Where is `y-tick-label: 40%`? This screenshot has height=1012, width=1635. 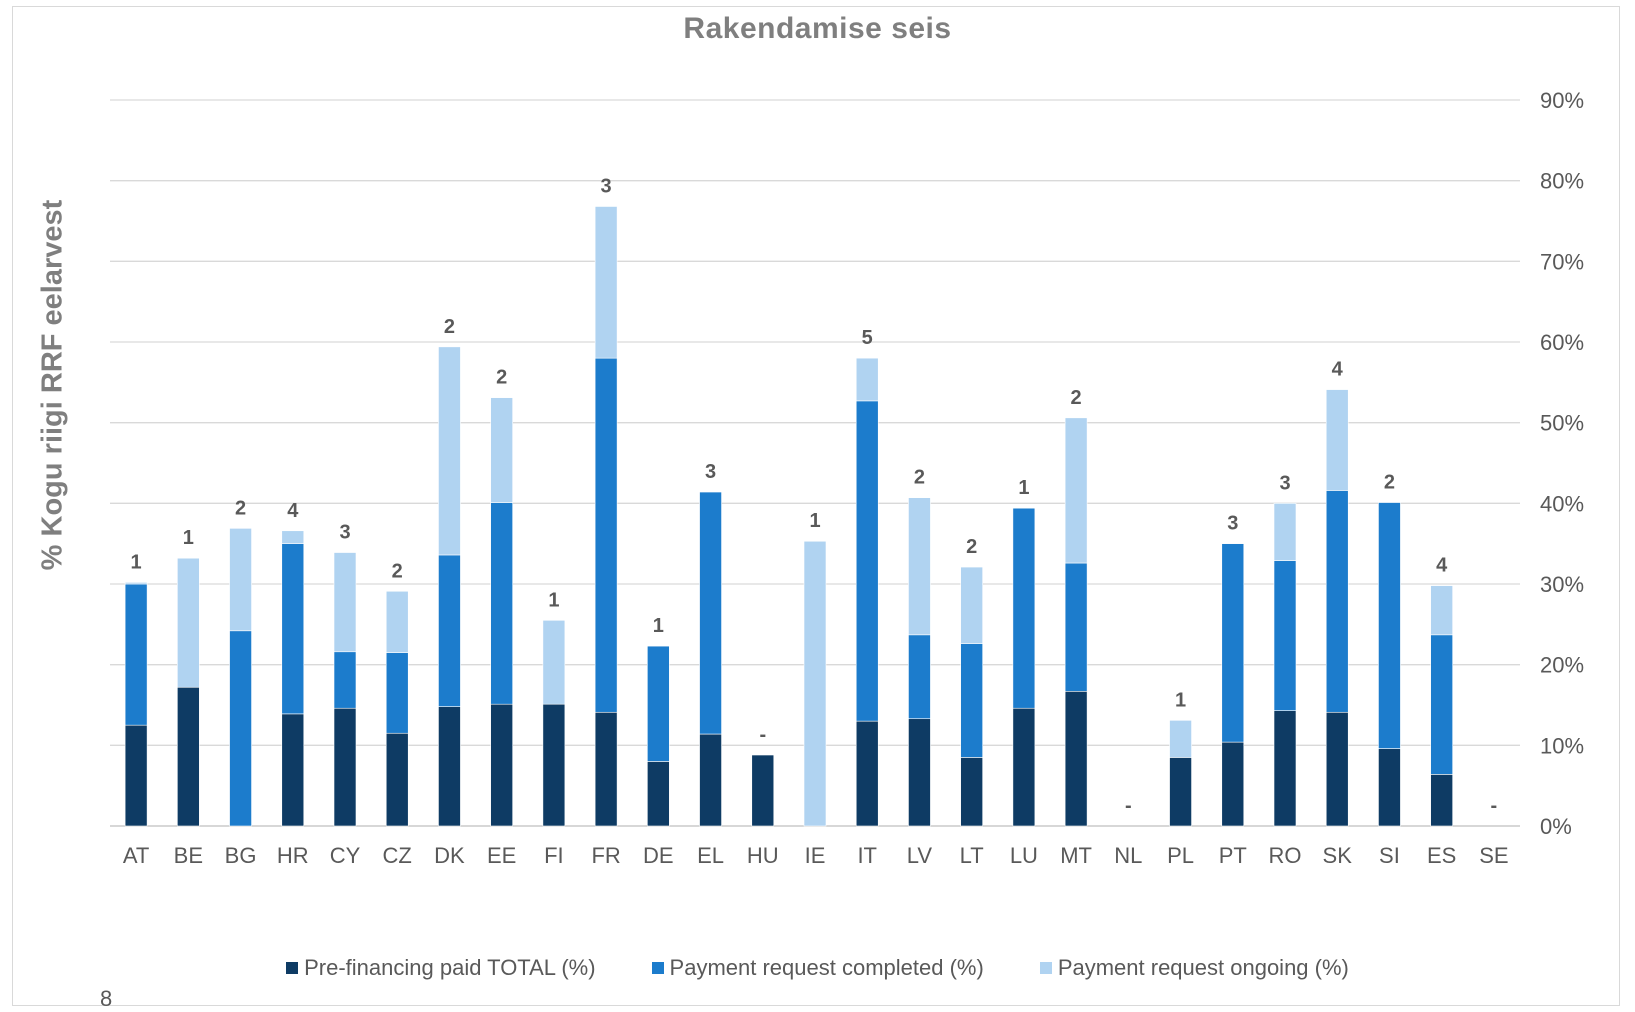 y-tick-label: 40% is located at coordinates (1562, 503).